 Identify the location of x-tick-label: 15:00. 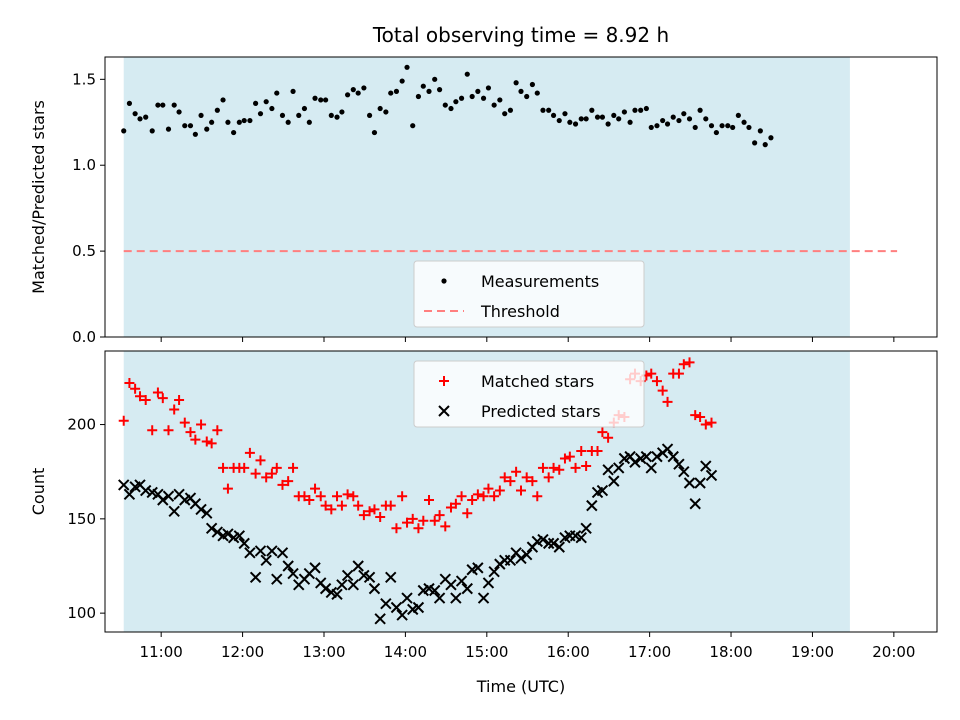
(486, 652).